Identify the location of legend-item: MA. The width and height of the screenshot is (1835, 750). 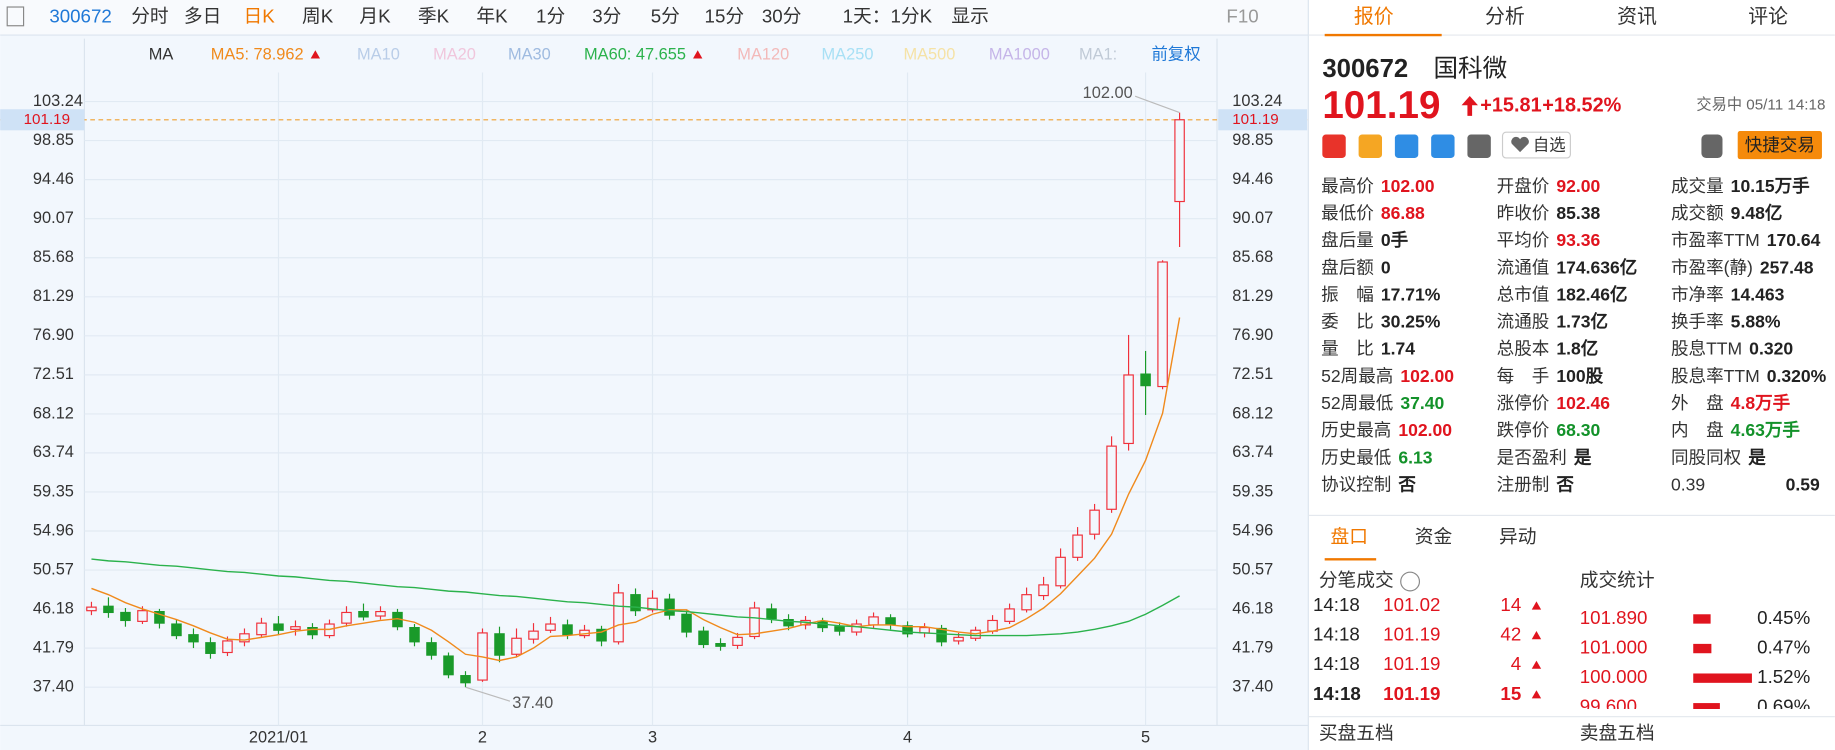
(161, 54).